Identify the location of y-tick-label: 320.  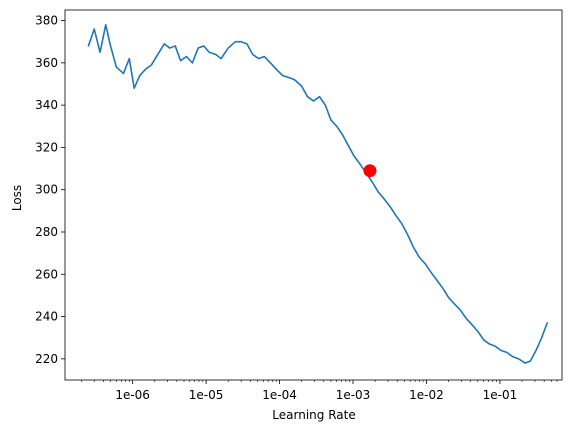
(46, 147).